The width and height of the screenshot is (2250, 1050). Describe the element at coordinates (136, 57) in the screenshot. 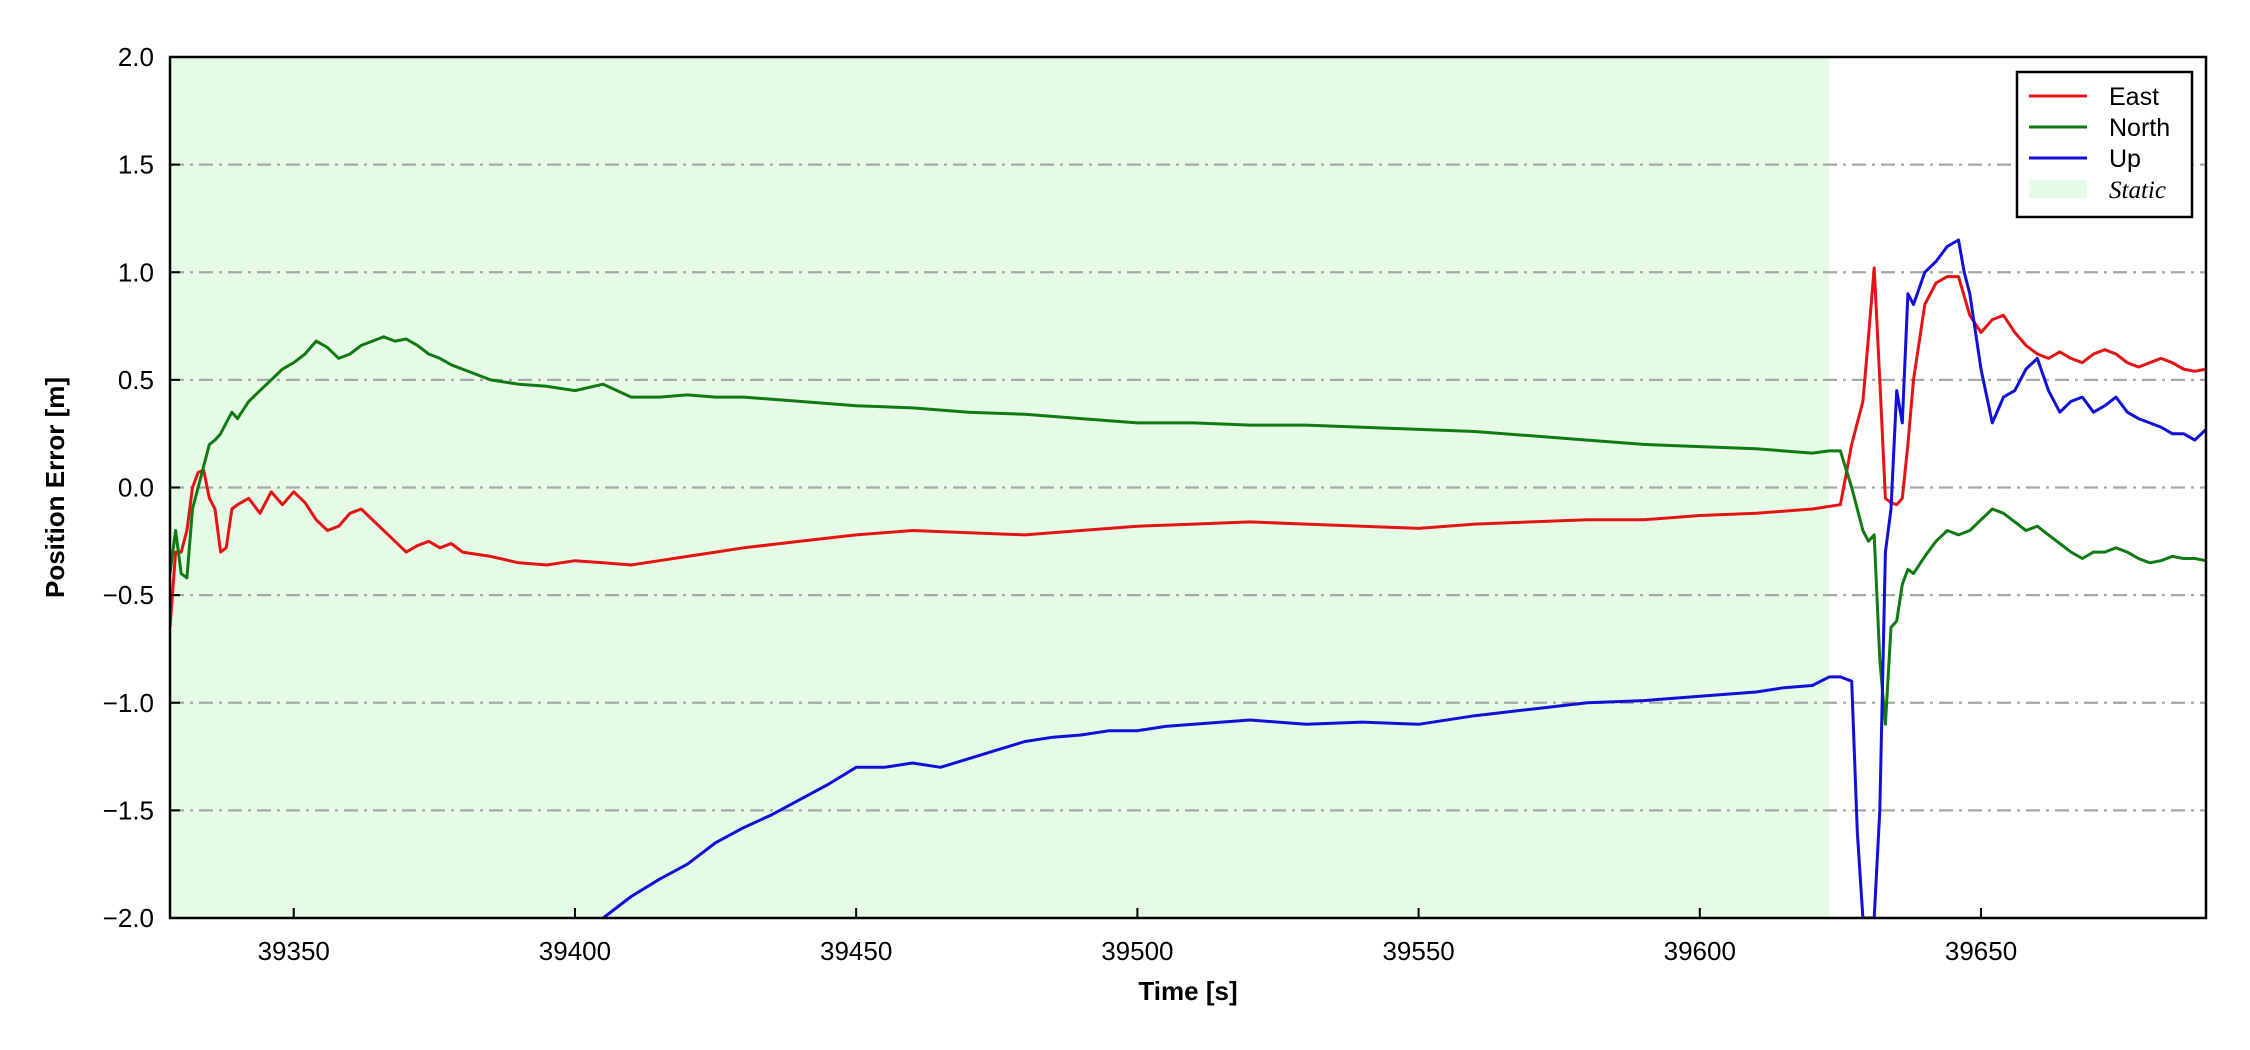

I see `y-tick-label-8: 2.0` at that location.